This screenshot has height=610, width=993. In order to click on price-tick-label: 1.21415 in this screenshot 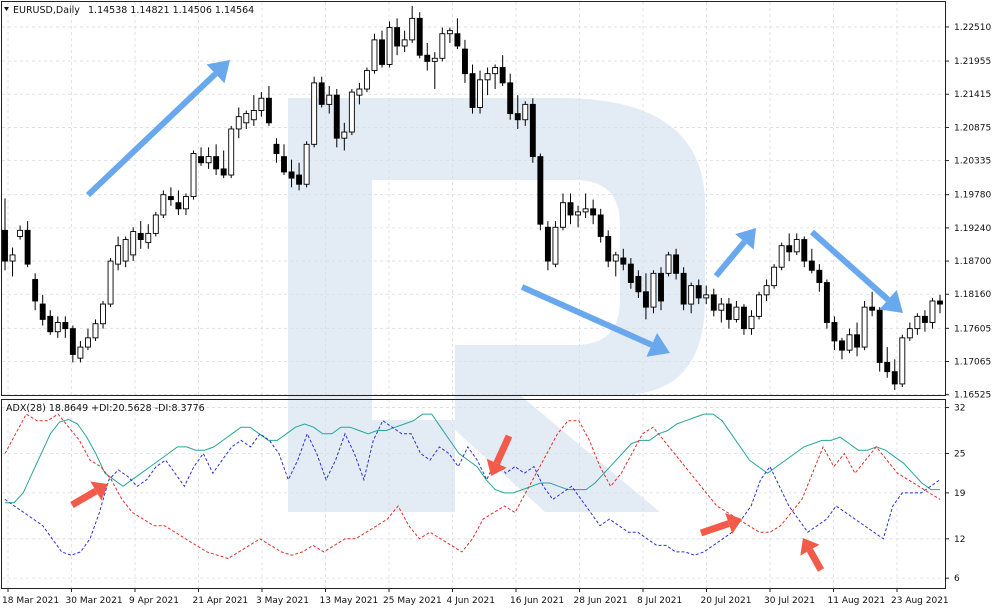, I will do `click(972, 95)`.